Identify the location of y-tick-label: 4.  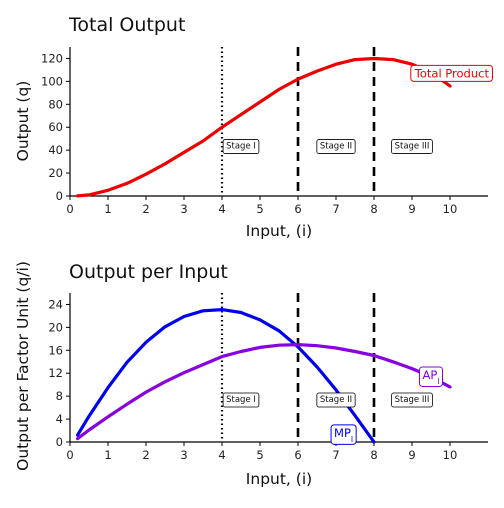
(59, 419).